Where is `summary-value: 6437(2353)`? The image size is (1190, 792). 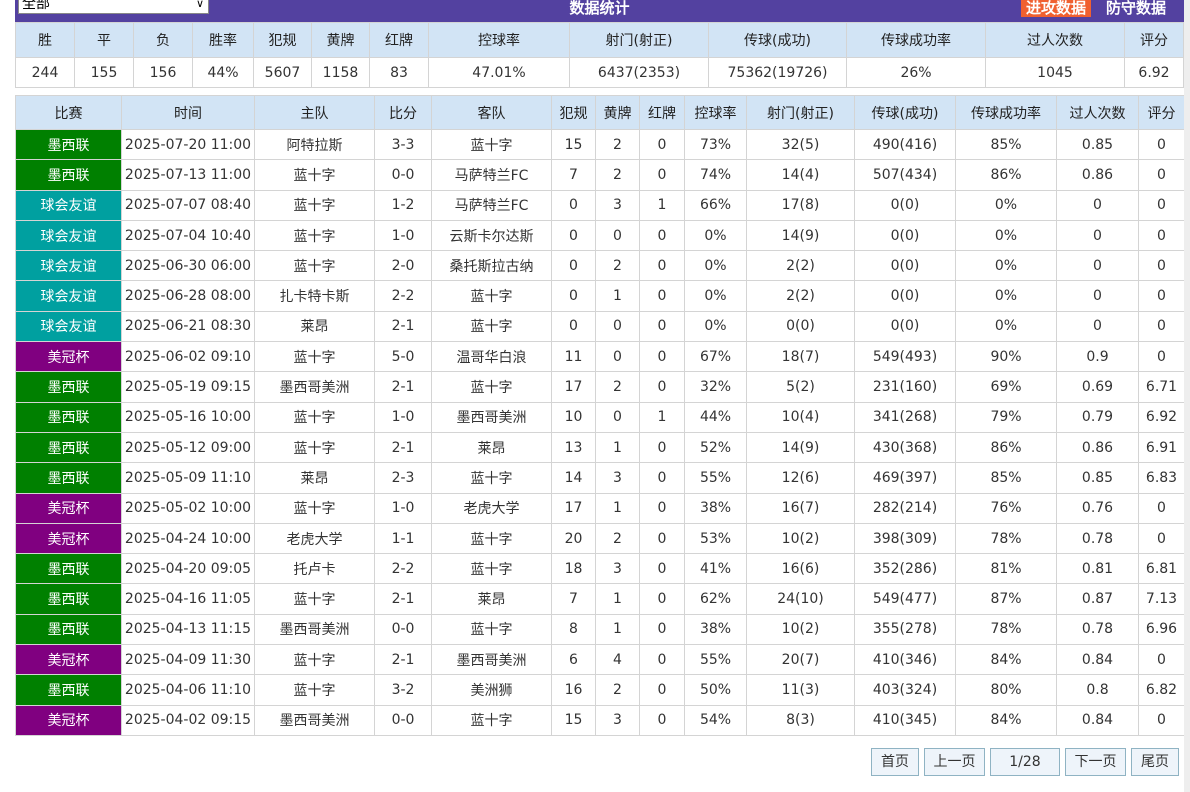 summary-value: 6437(2353) is located at coordinates (639, 72).